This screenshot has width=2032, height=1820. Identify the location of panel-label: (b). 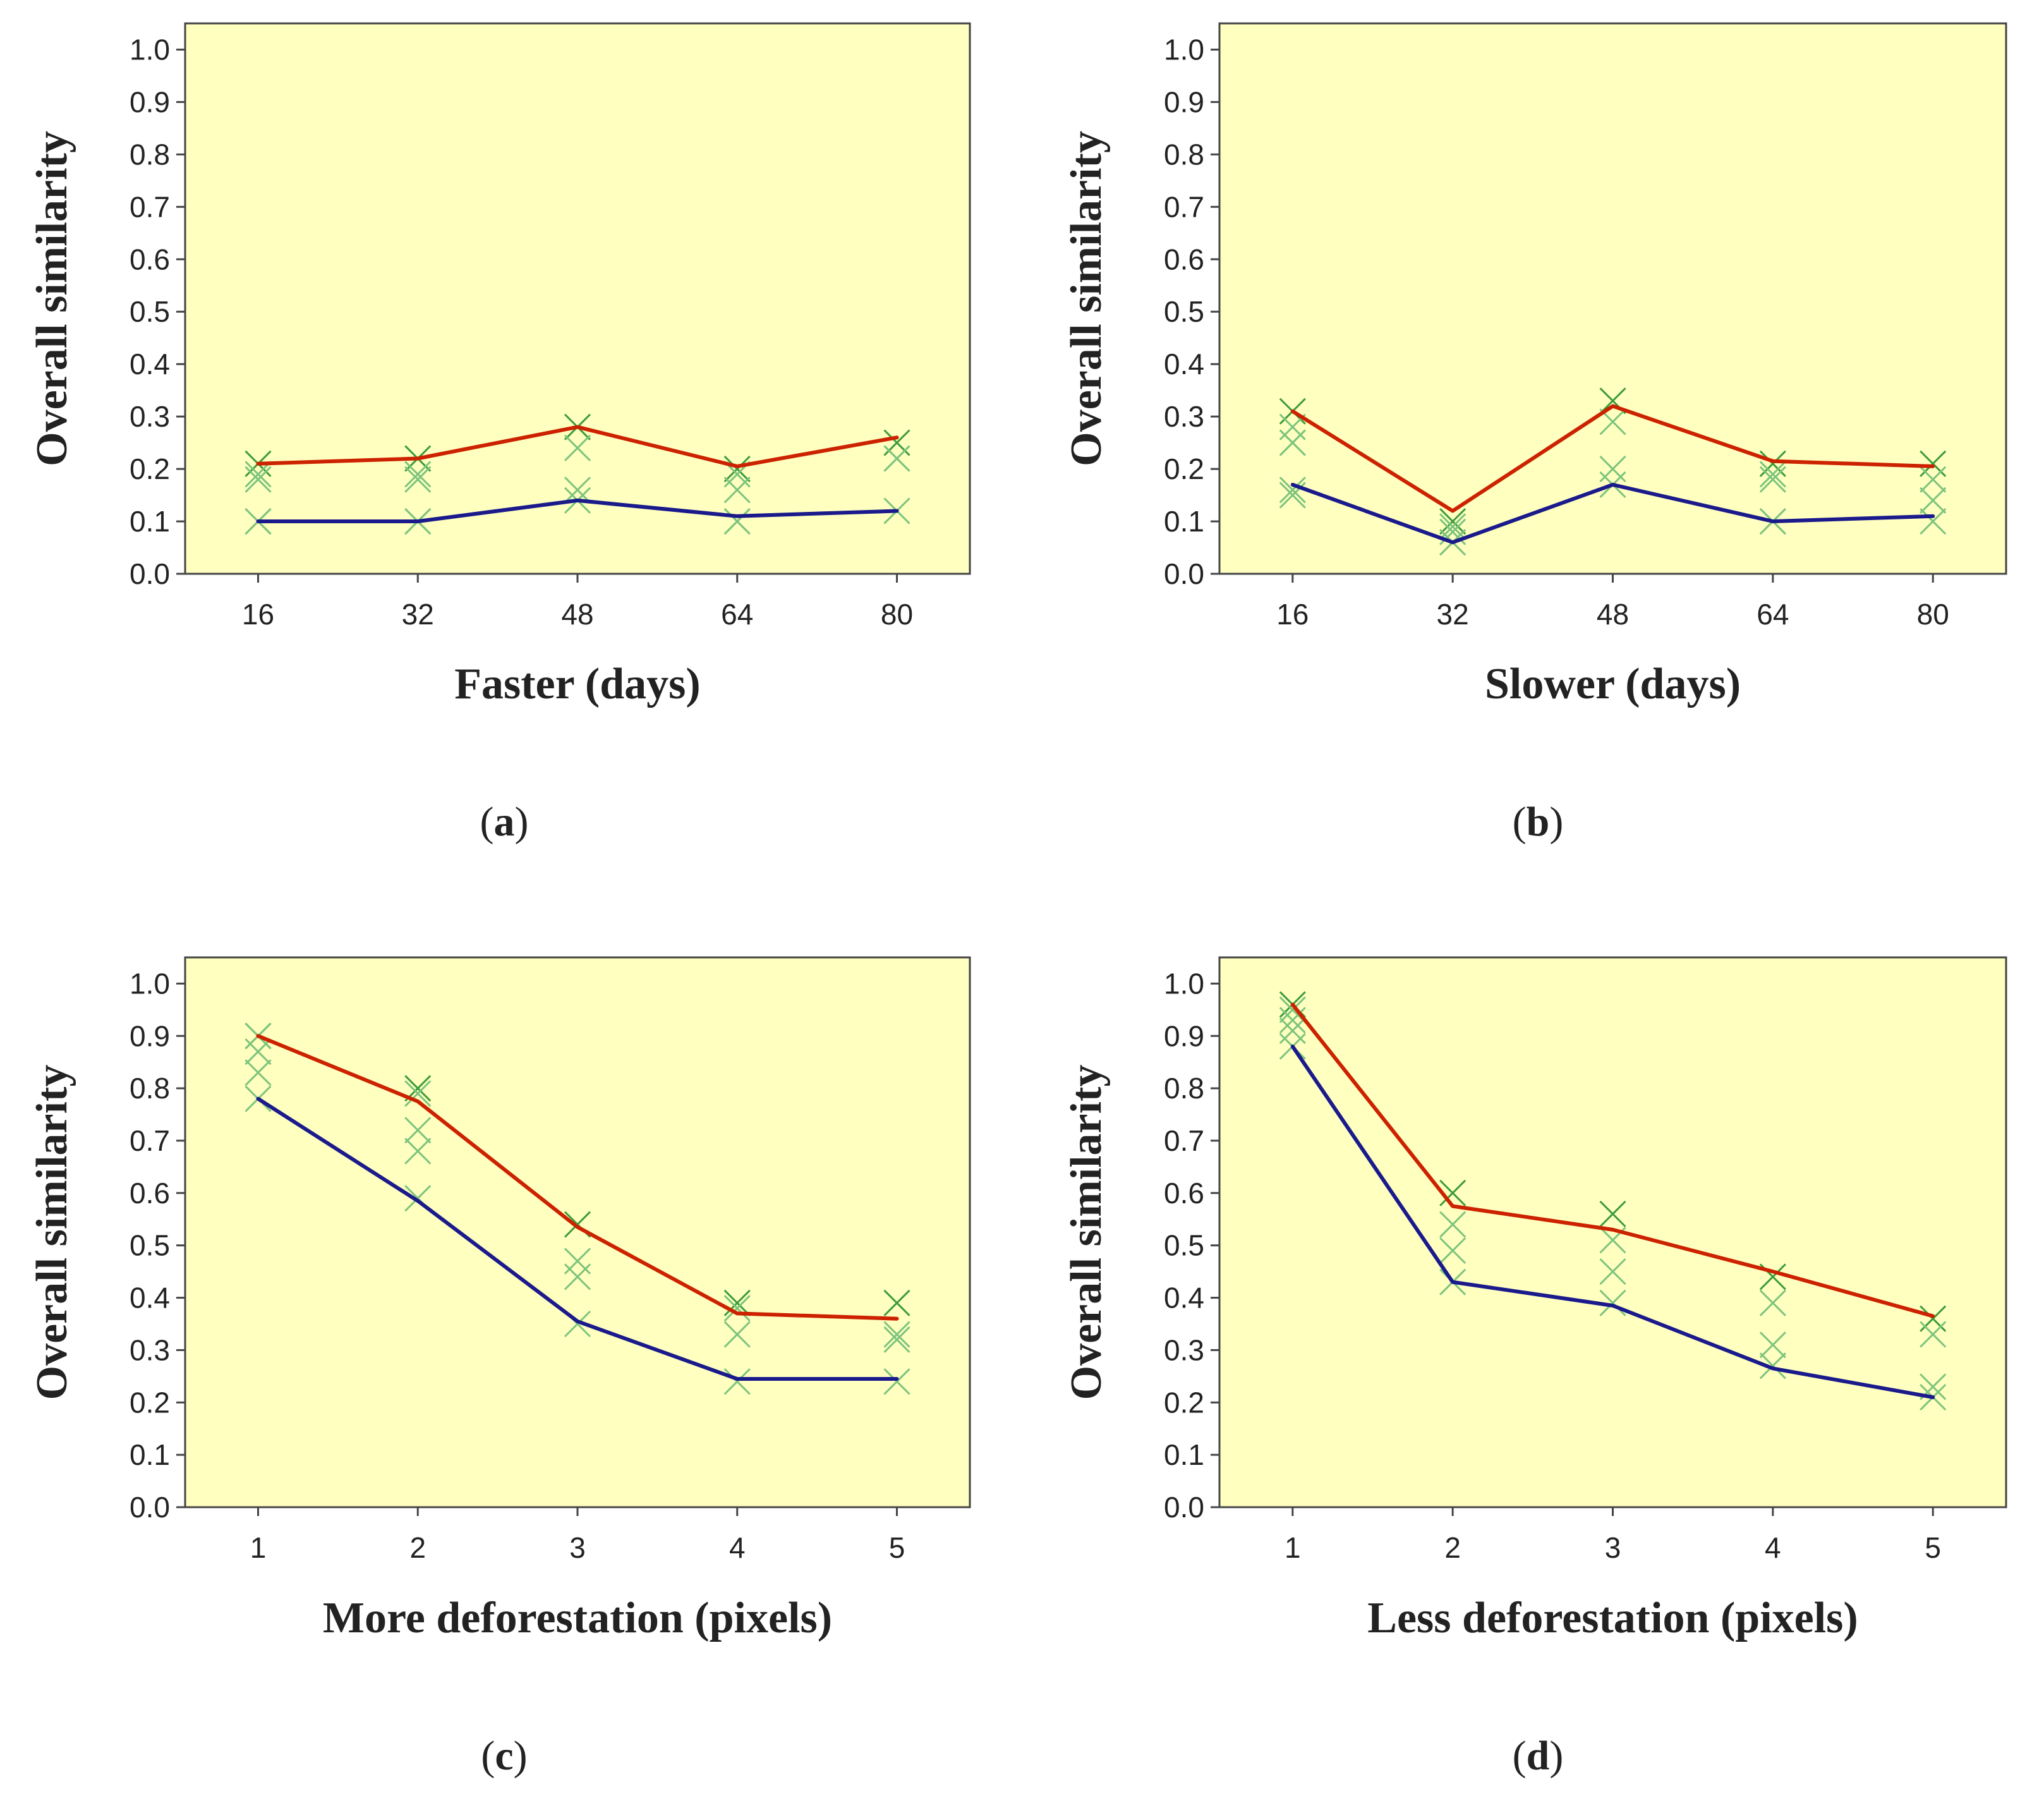
(1538, 822).